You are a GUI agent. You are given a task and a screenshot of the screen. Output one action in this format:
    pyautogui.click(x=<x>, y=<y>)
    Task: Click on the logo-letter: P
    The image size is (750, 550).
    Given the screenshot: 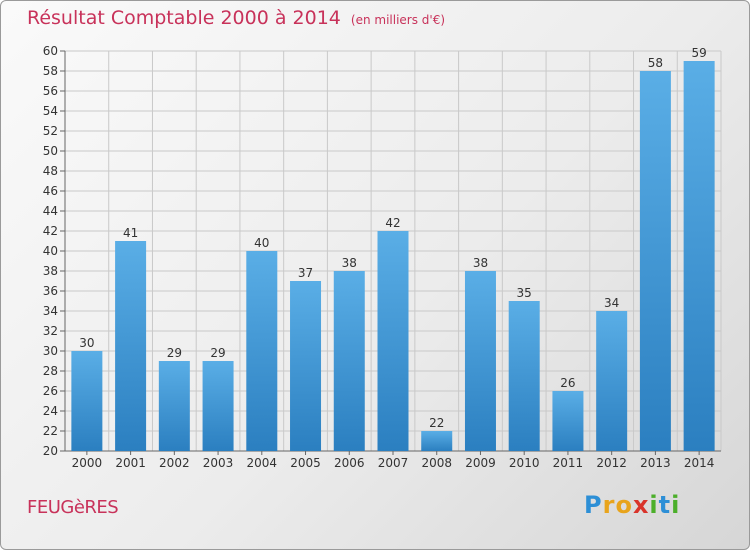 What is the action you would take?
    pyautogui.click(x=593, y=505)
    